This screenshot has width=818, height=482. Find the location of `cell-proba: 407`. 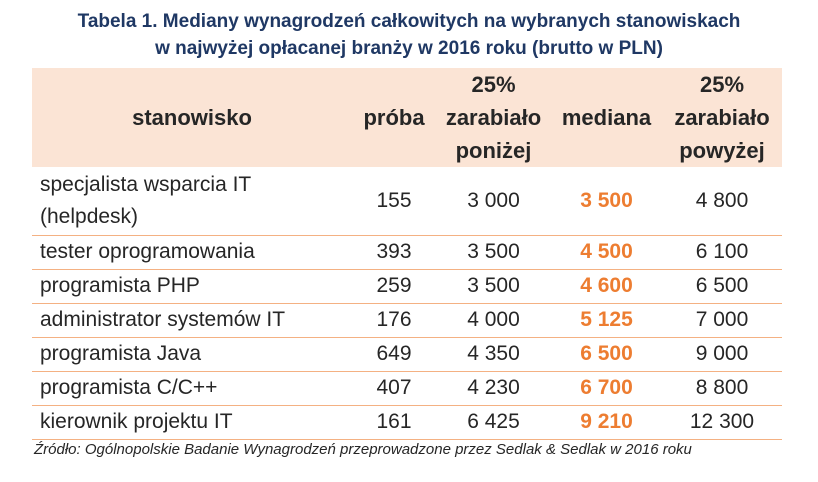

cell-proba: 407 is located at coordinates (394, 387).